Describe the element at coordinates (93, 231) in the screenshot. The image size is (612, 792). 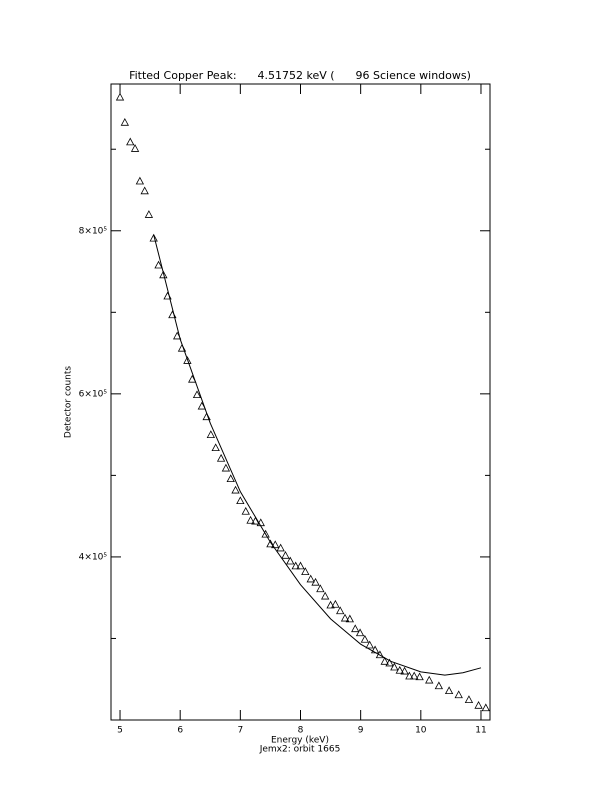
I see `y-tick-label: 8×10⁵` at that location.